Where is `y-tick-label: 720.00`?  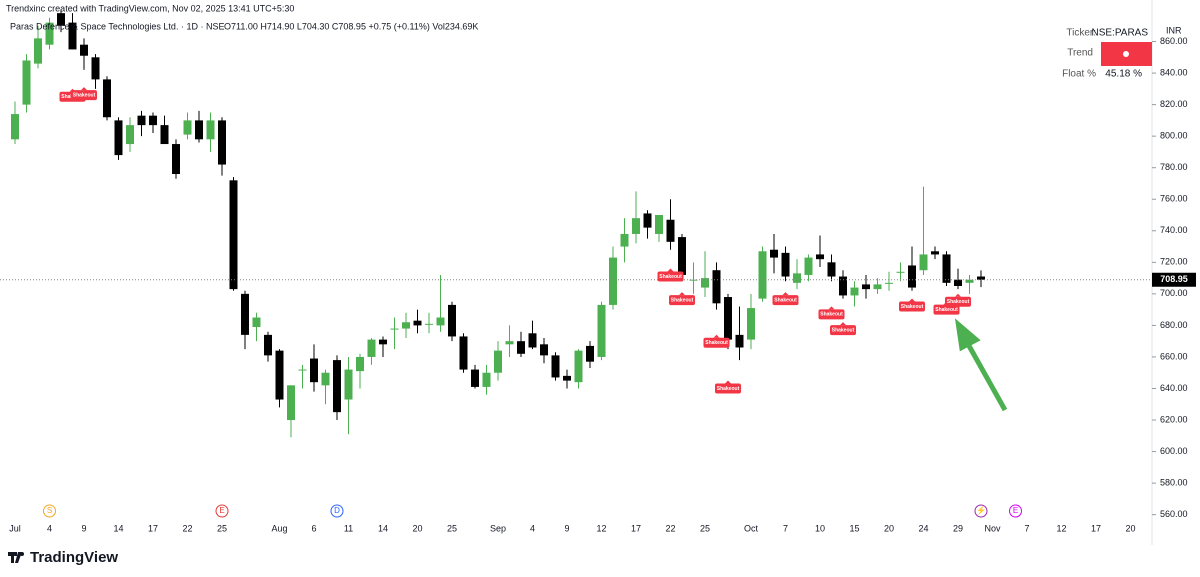 y-tick-label: 720.00 is located at coordinates (1174, 262).